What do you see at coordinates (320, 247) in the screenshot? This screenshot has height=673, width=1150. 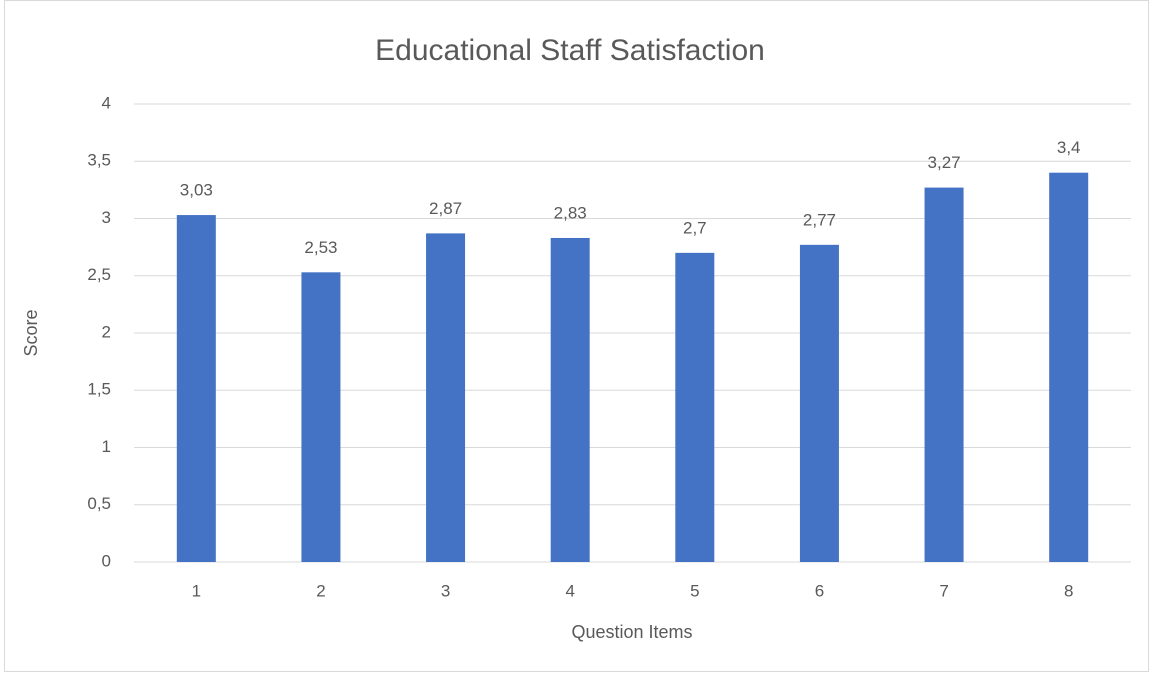 I see `data-label: 2,53` at bounding box center [320, 247].